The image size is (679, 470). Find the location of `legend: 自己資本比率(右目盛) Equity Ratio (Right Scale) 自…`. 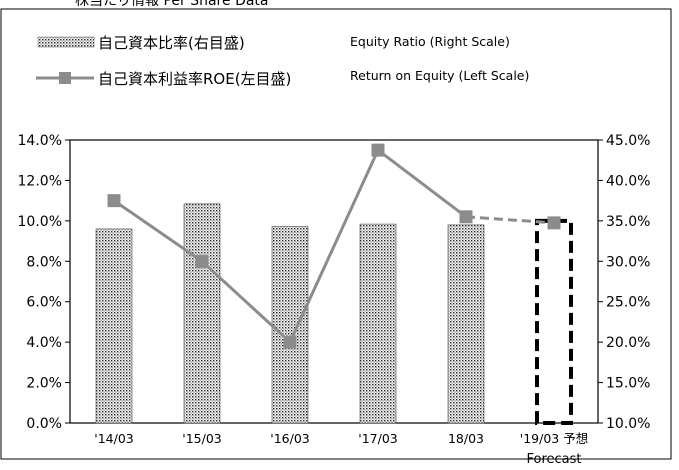

legend: 自己資本比率(右目盛) Equity Ratio (Right Scale) 自… is located at coordinates (282, 61).